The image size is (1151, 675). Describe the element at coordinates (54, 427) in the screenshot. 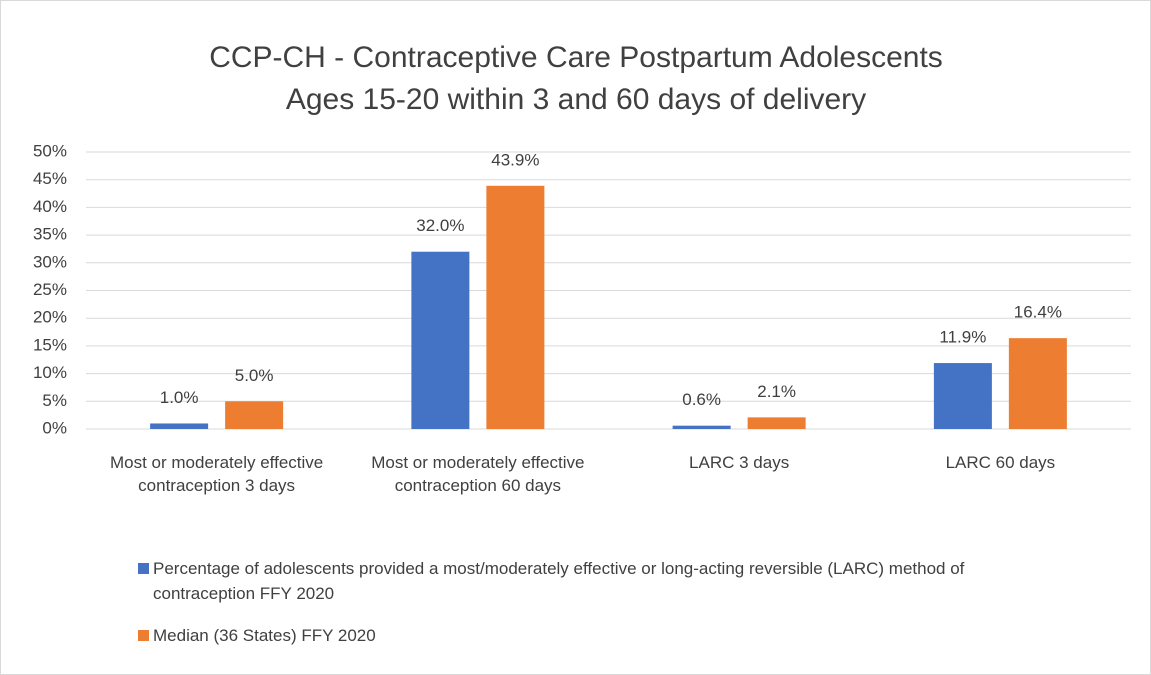

I see `y-tick-label: 0%` at that location.